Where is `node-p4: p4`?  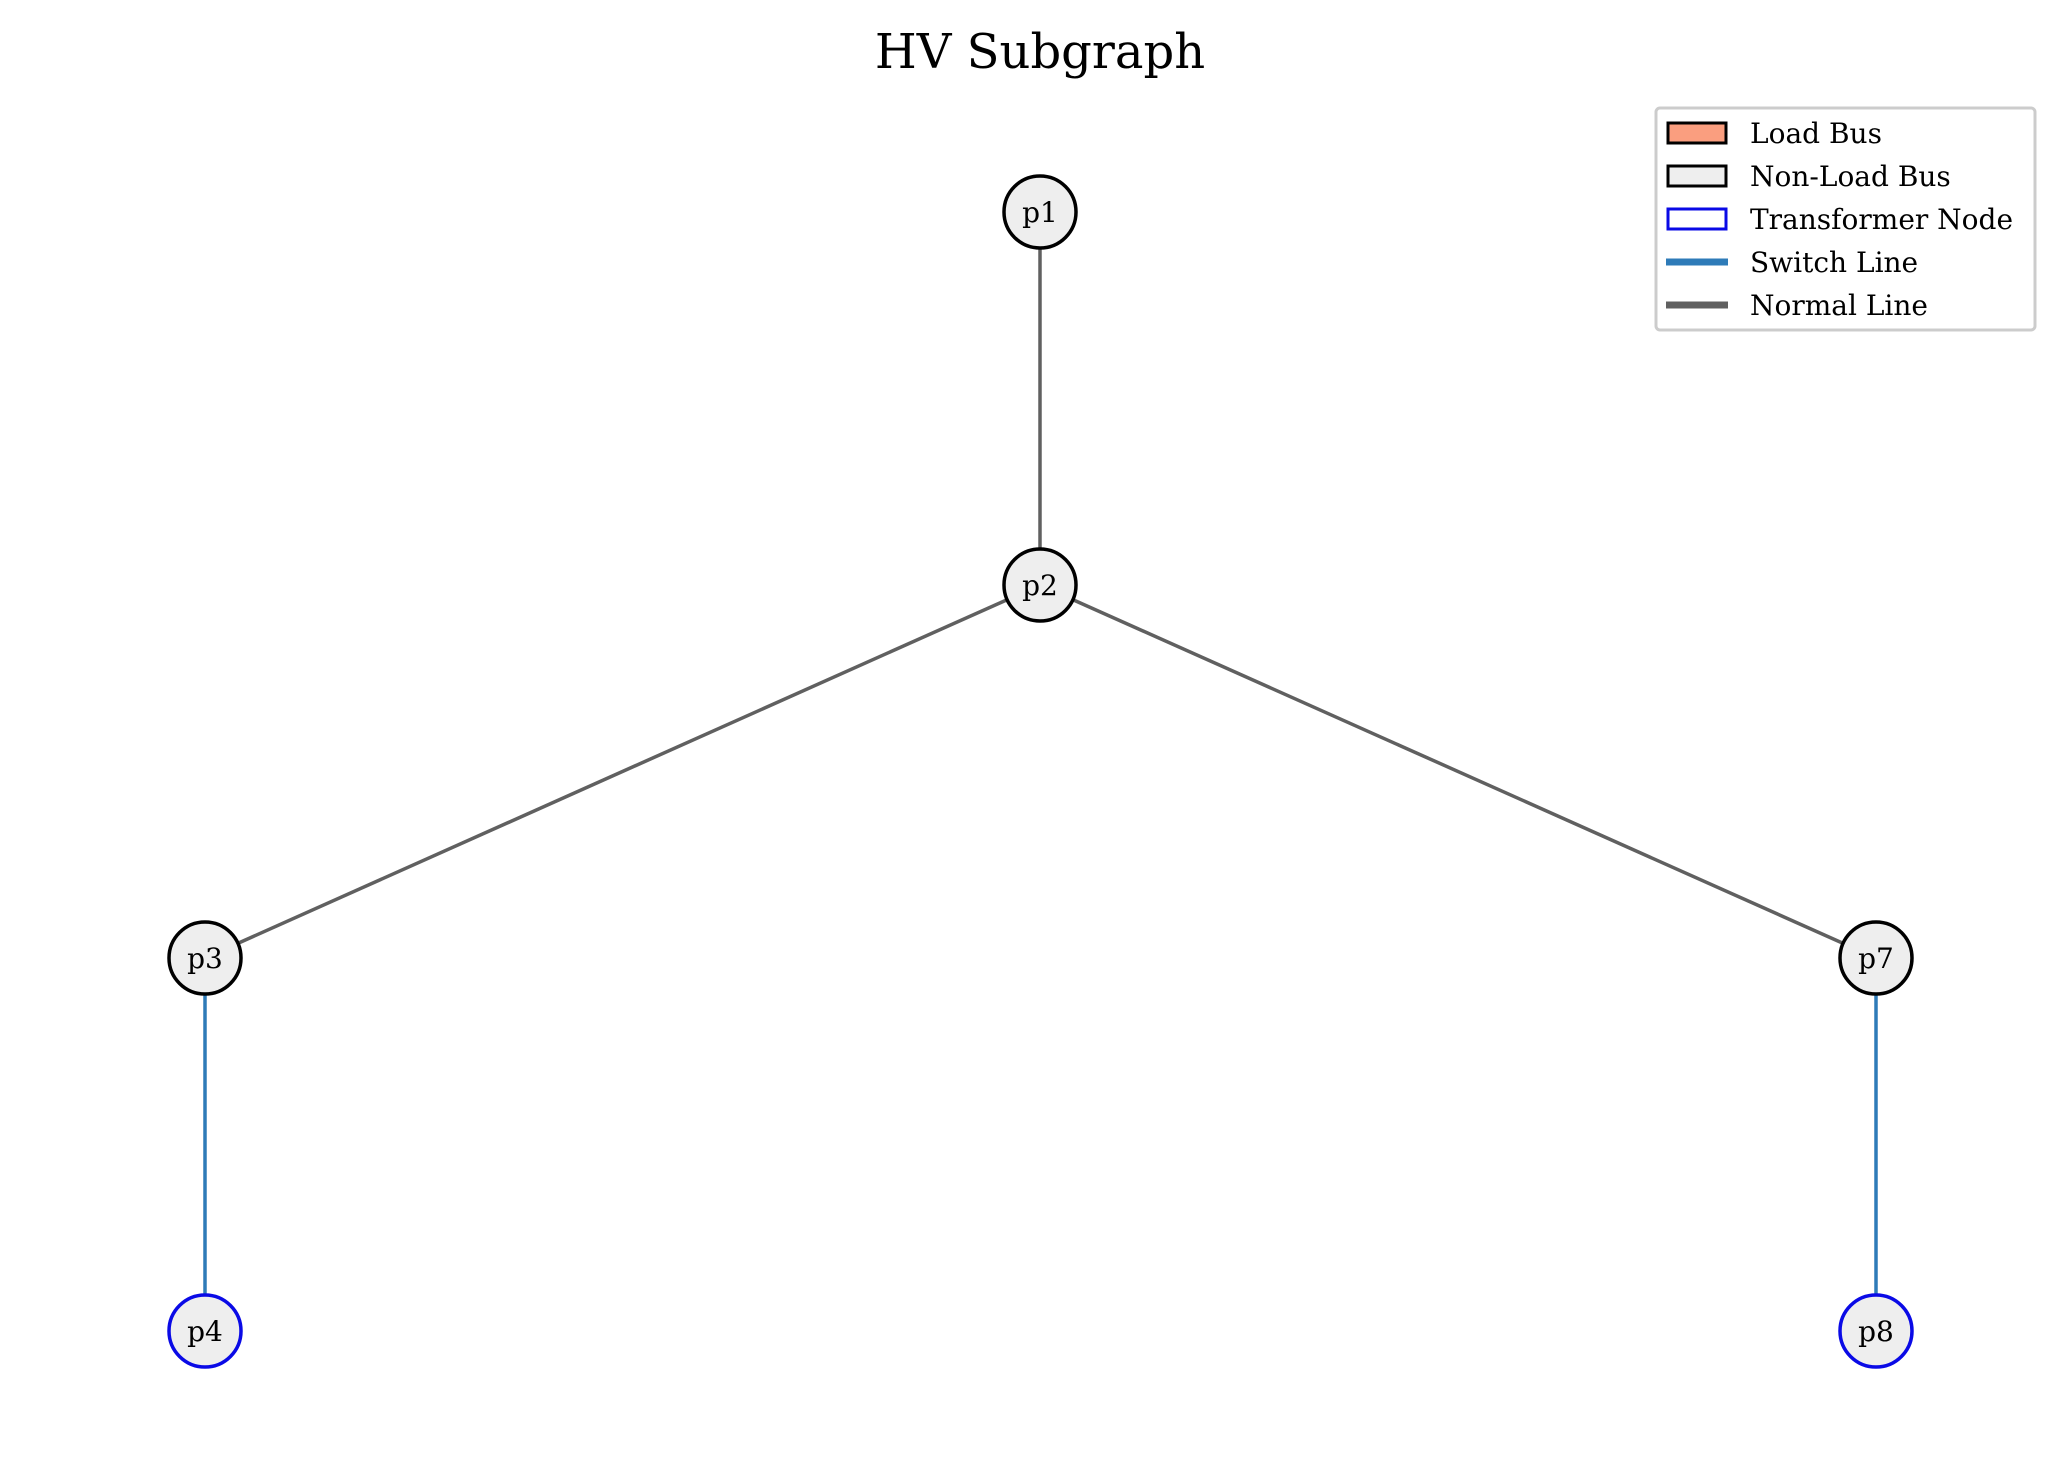 node-p4: p4 is located at coordinates (205, 1331).